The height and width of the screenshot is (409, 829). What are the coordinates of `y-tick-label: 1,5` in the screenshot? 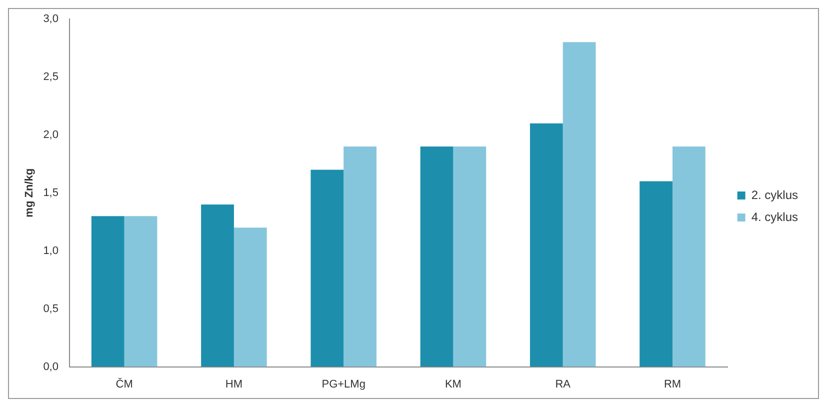 It's located at (50, 192).